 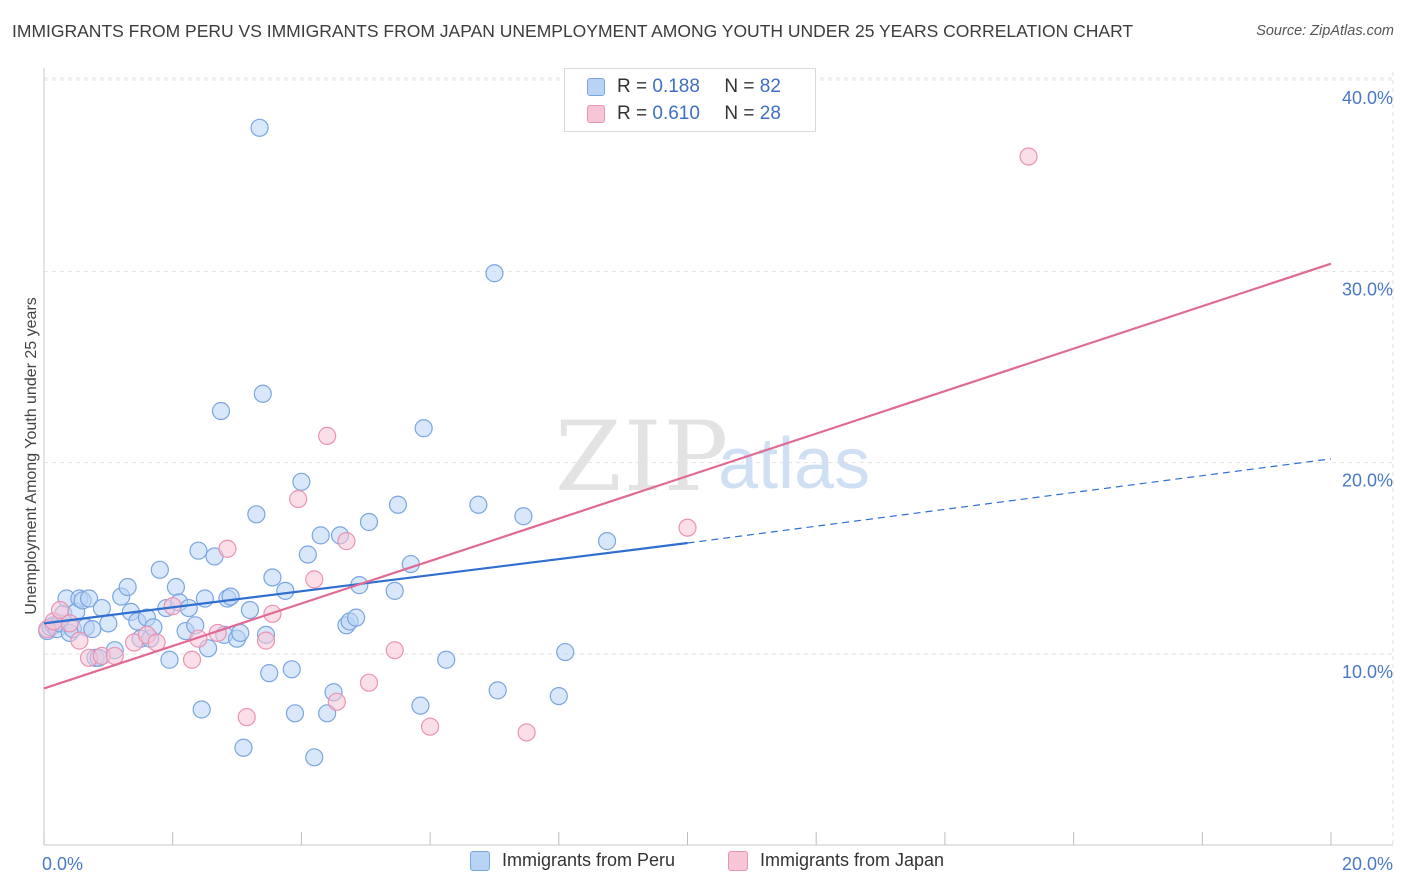 I want to click on y-tick-label-2: 30.0%, so click(x=1367, y=289).